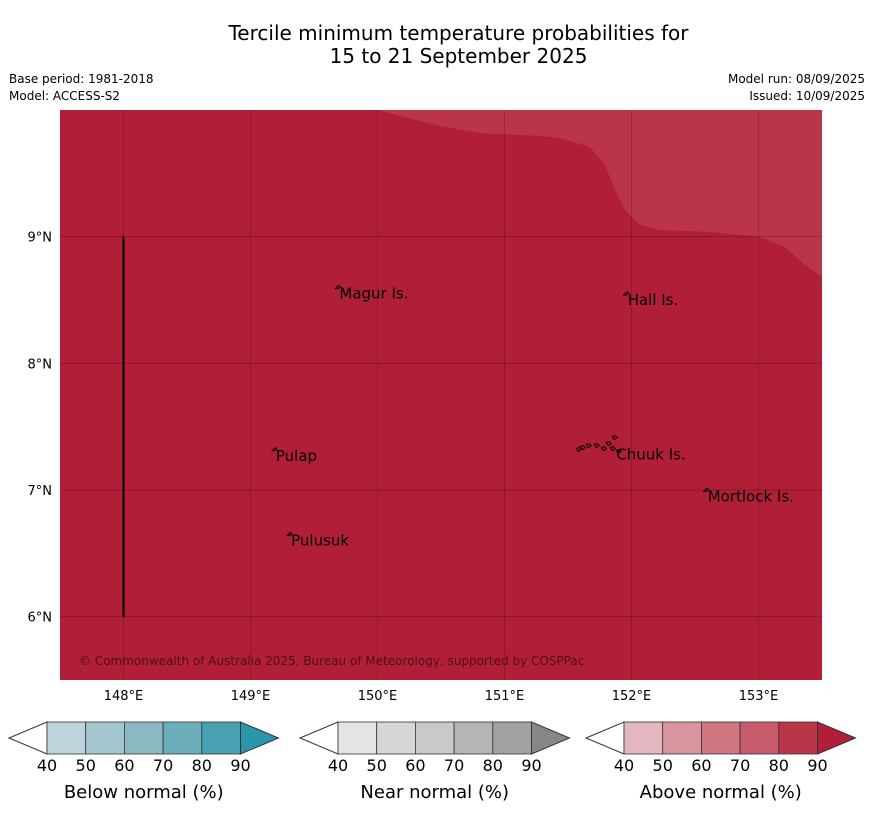 This screenshot has width=873, height=816. What do you see at coordinates (751, 496) in the screenshot?
I see `place-label: Mortlock Is.` at bounding box center [751, 496].